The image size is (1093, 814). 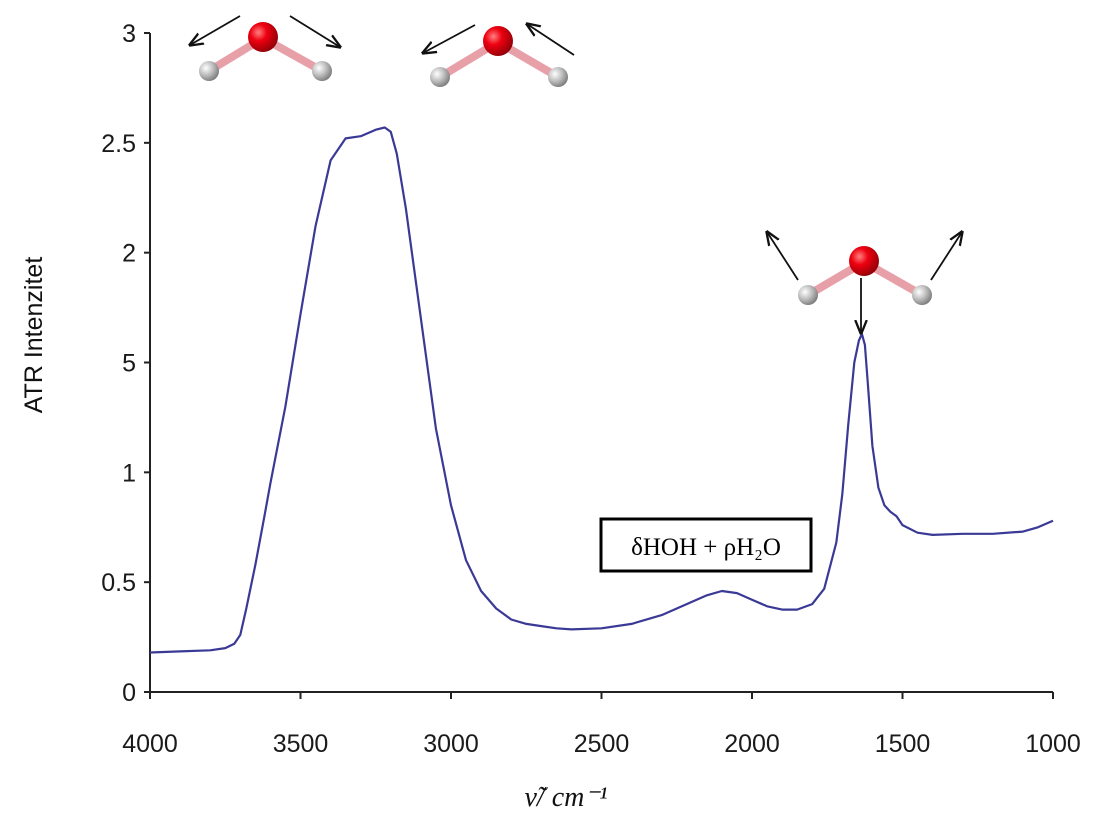 What do you see at coordinates (903, 744) in the screenshot?
I see `x-tick-label: 1500` at bounding box center [903, 744].